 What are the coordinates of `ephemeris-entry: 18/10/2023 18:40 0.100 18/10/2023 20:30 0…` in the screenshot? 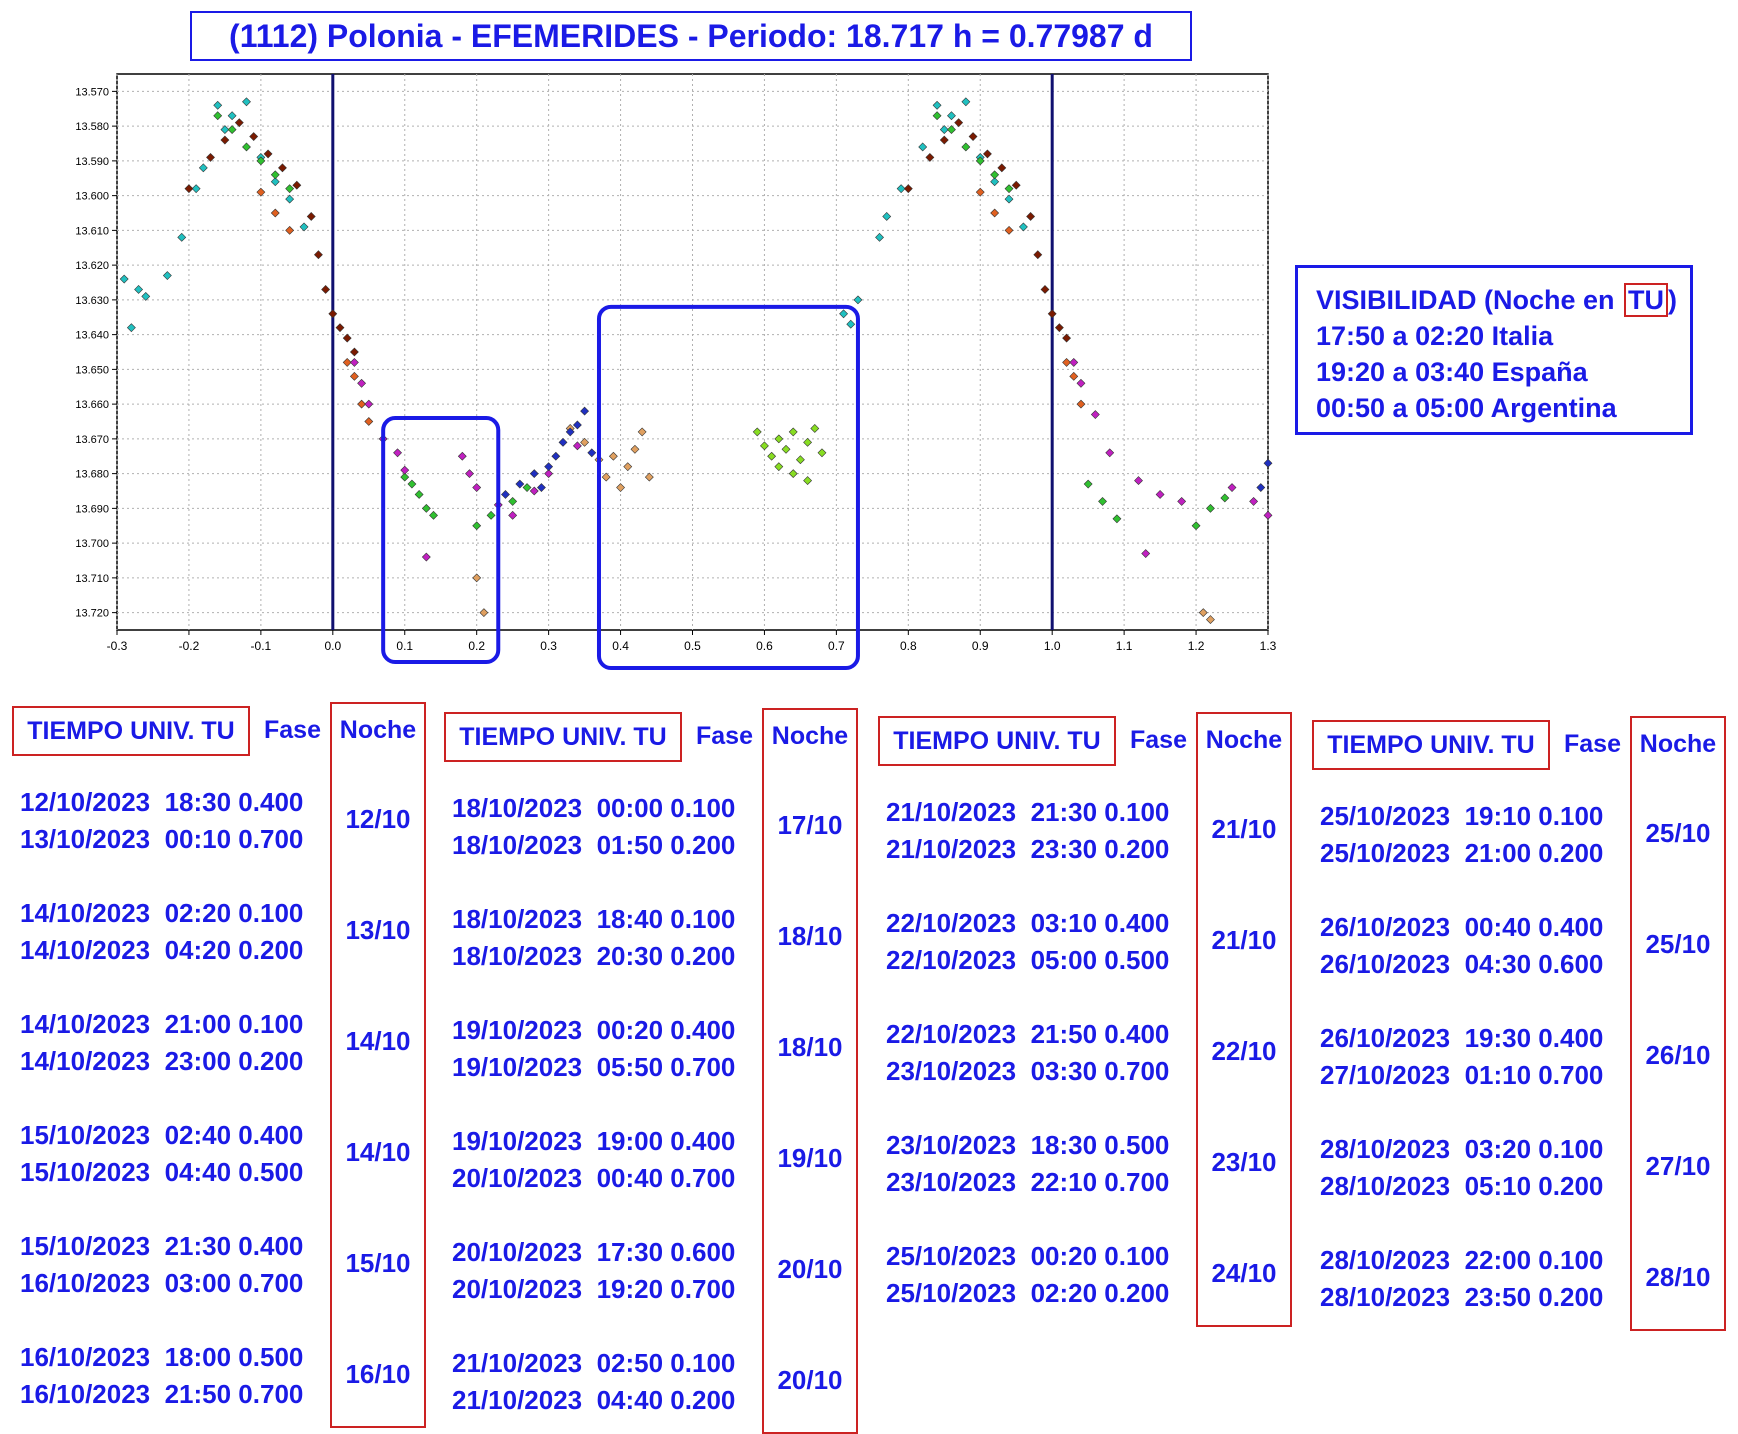 It's located at (593, 938).